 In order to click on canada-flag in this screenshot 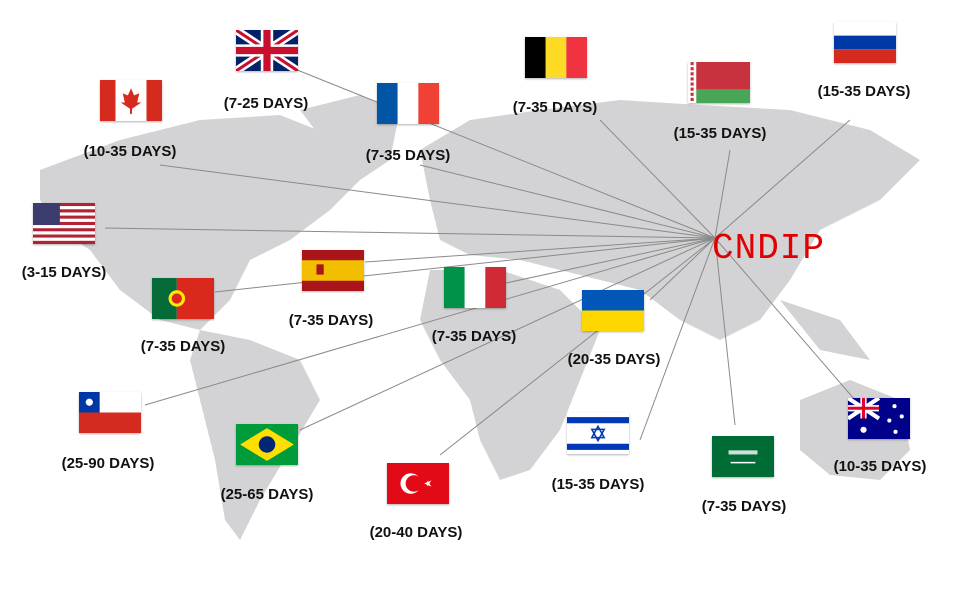, I will do `click(131, 100)`.